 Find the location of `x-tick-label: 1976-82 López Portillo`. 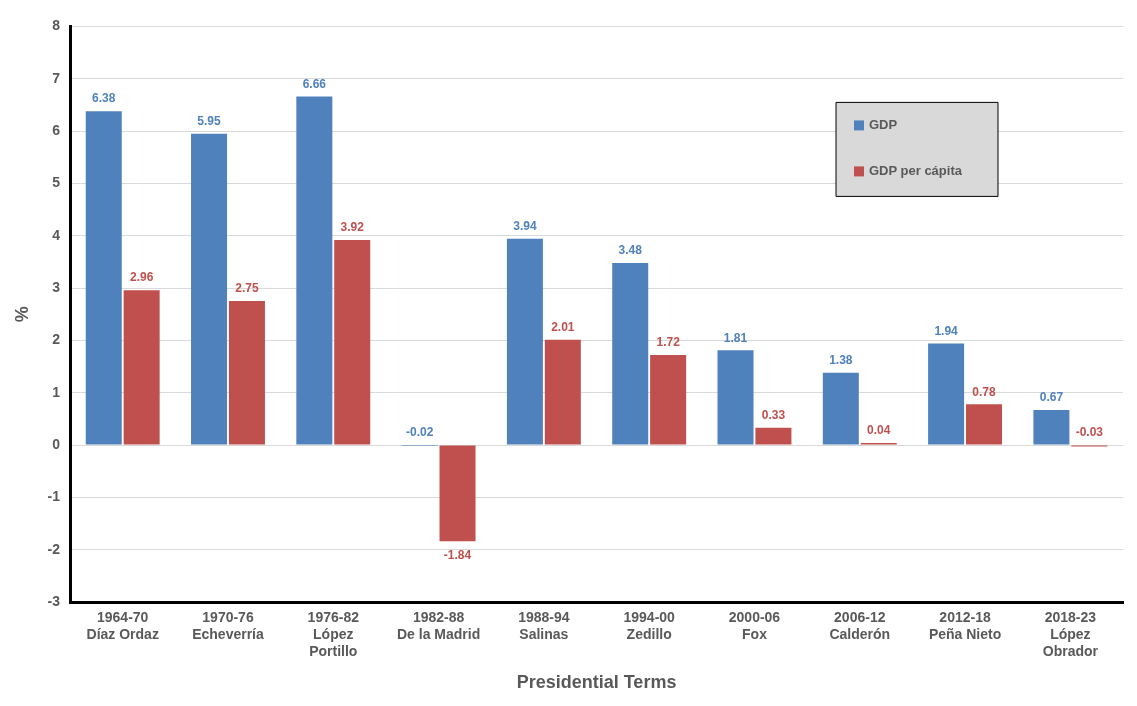

x-tick-label: 1976-82 López Portillo is located at coordinates (333, 634).